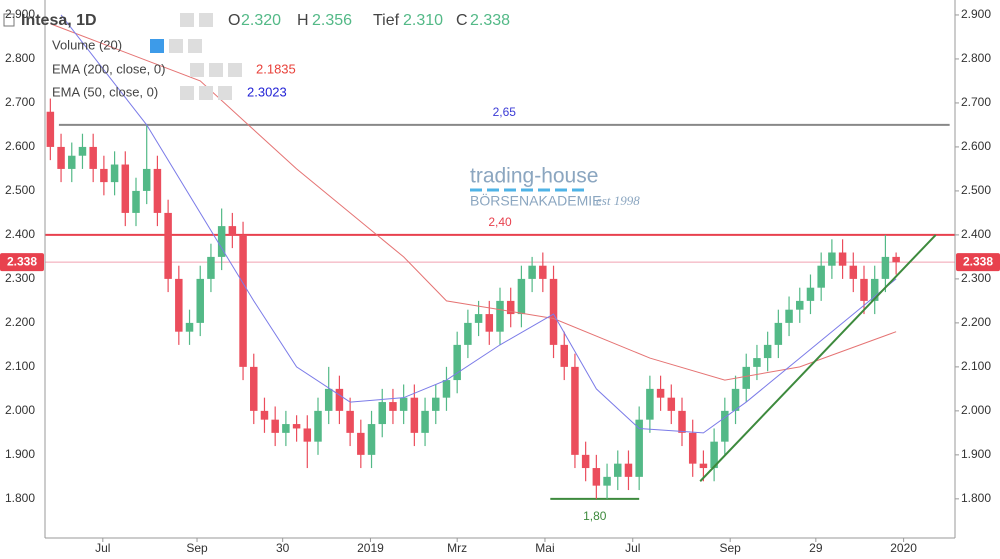 This screenshot has height=559, width=1000. I want to click on x-tick-label: Mrz, so click(457, 548).